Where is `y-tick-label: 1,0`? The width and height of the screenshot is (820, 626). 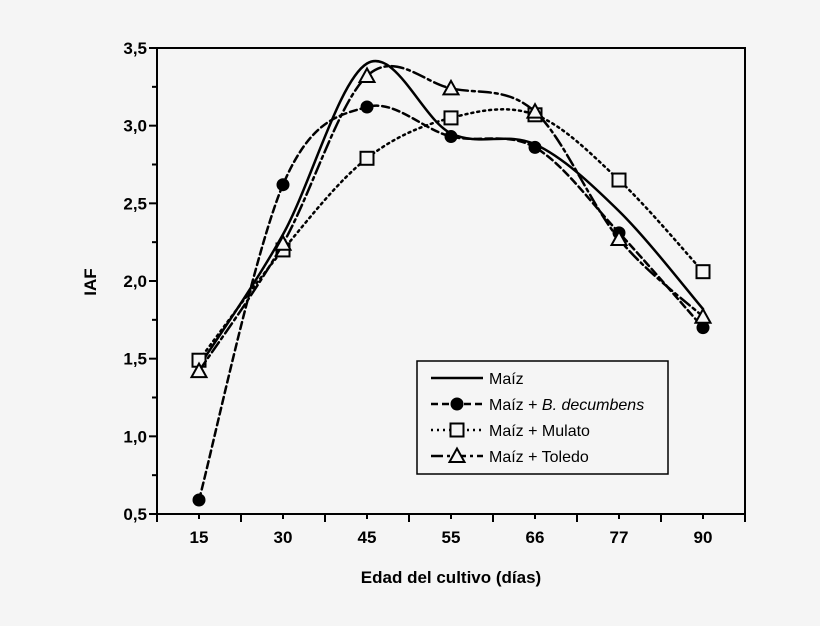 y-tick-label: 1,0 is located at coordinates (135, 436).